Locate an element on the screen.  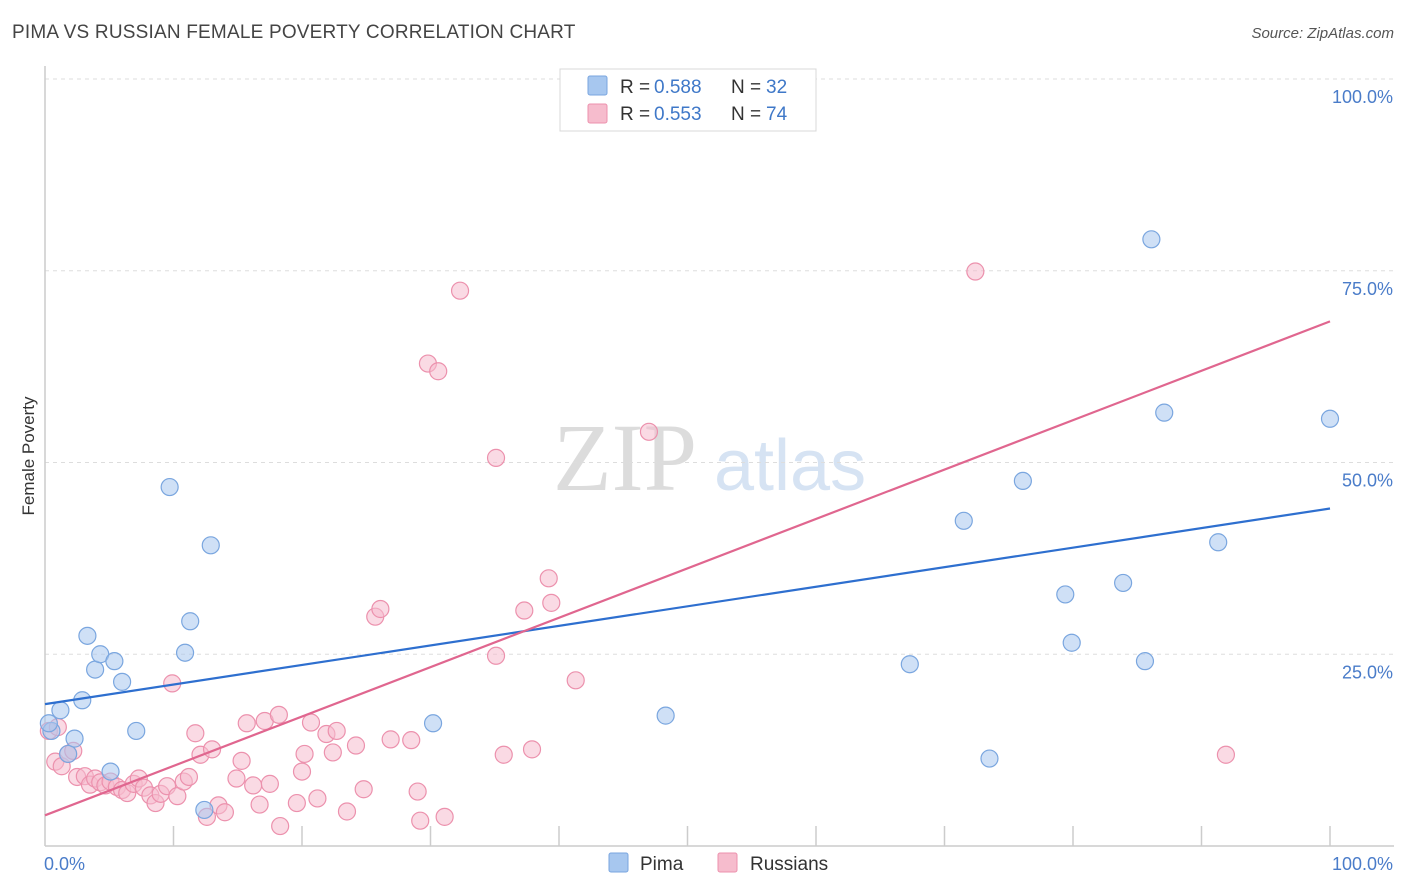
legend-pima-n-value: 32 is located at coordinates (776, 87).